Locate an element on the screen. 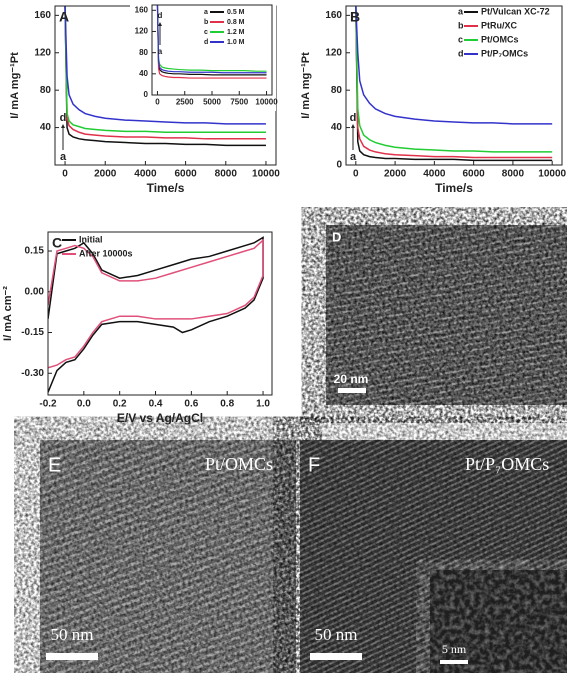 This screenshot has width=567, height=673. x-tick-label: 0.6 is located at coordinates (191, 404).